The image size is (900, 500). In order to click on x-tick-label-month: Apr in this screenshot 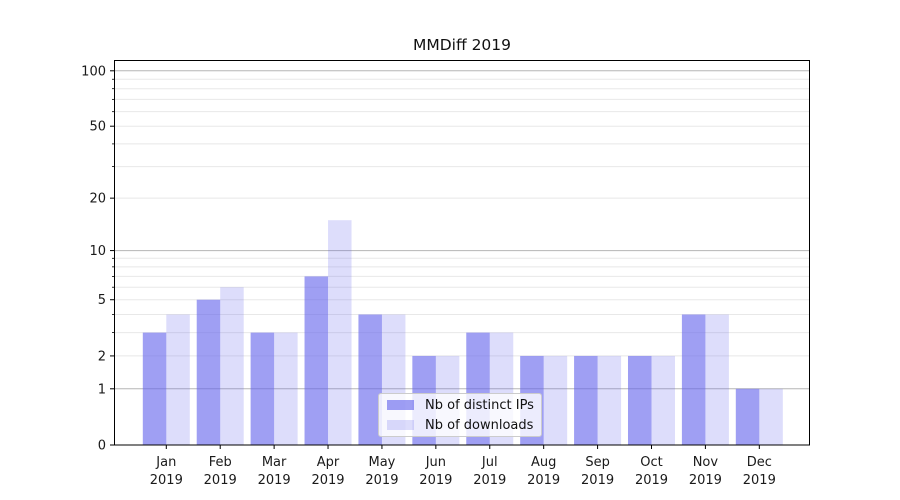, I will do `click(328, 462)`.